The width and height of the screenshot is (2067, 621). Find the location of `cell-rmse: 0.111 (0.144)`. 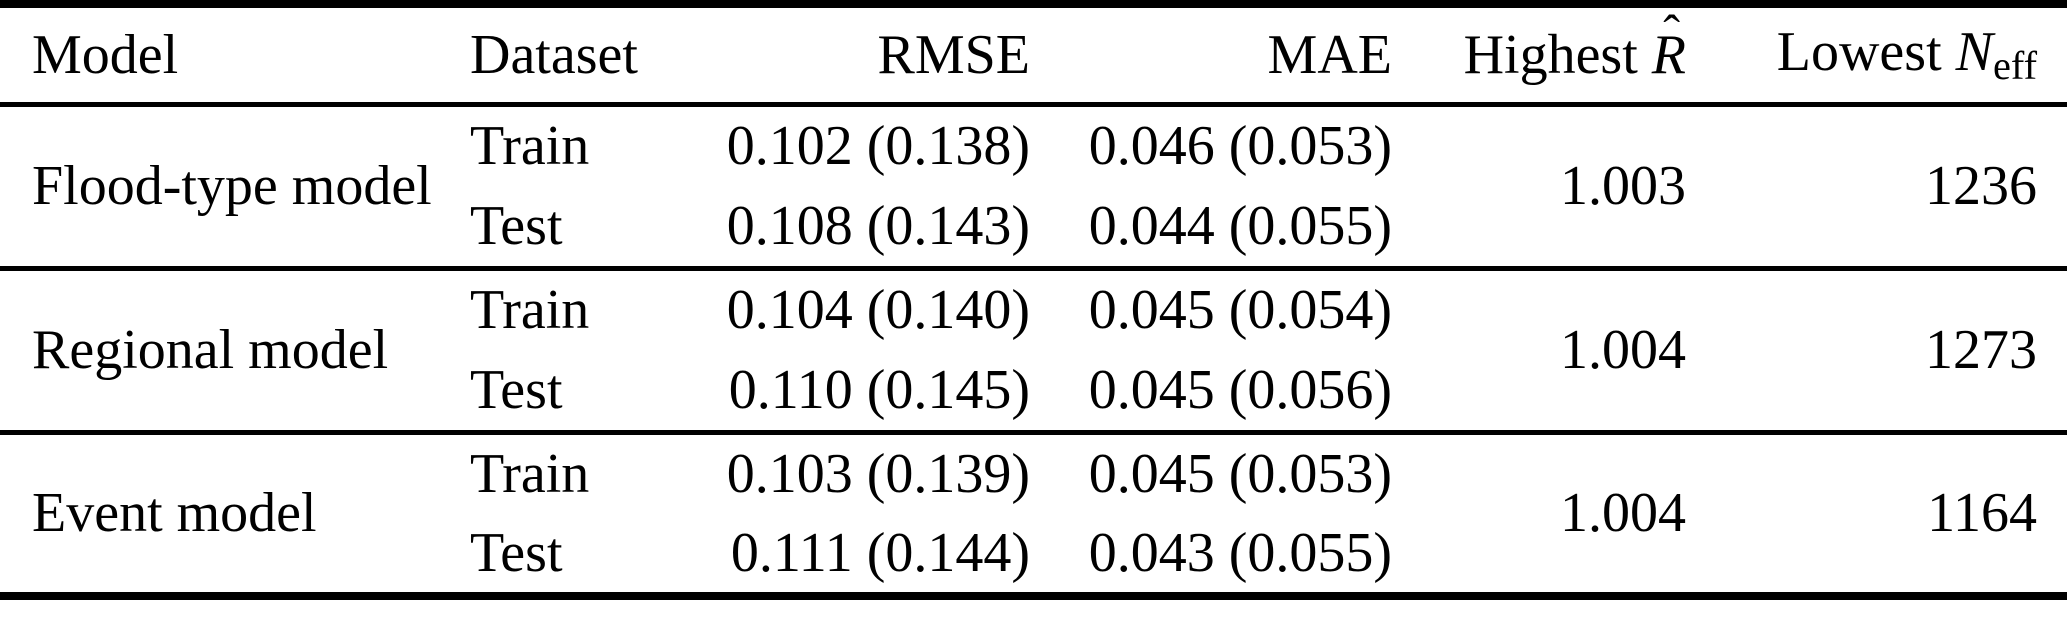

cell-rmse: 0.111 (0.144) is located at coordinates (880, 553).